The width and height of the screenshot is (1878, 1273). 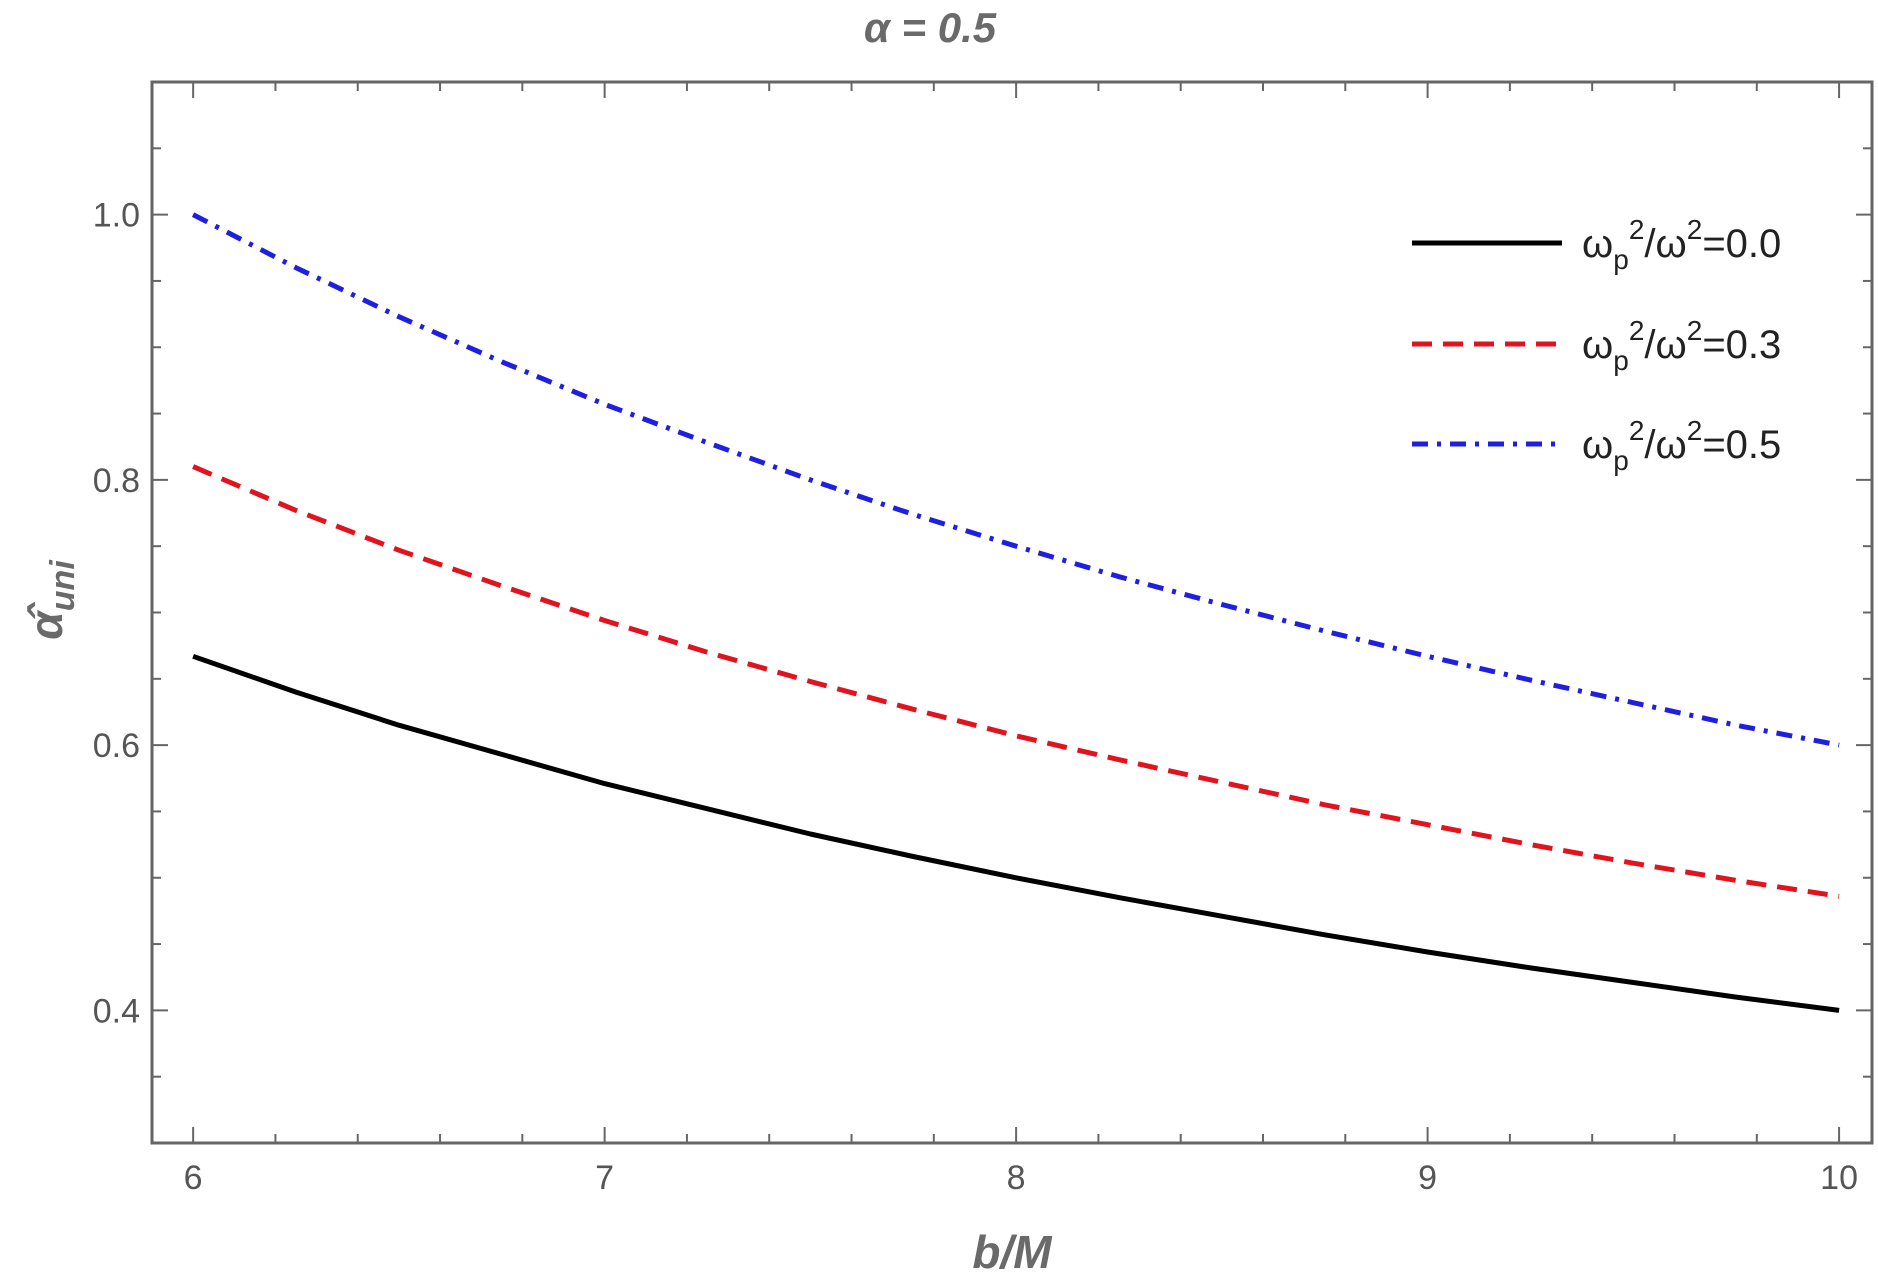 I want to click on y-axis-label: α̂uni, so click(x=51, y=599).